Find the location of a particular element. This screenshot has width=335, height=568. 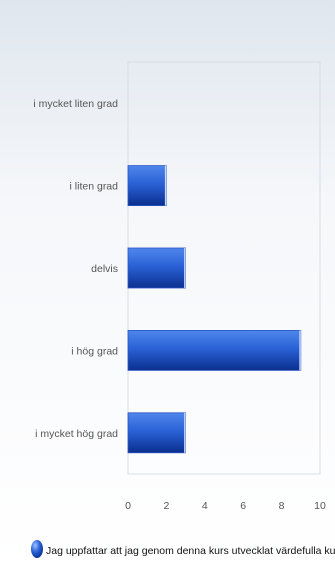

category-label: i hög grad is located at coordinates (94, 351).